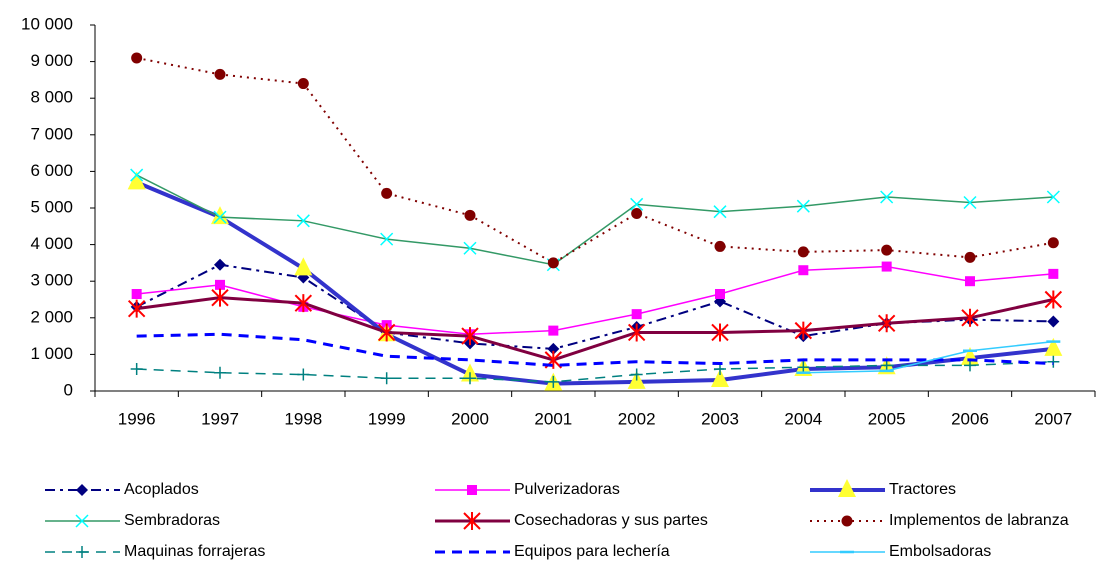  I want to click on x-tick-label: 1998, so click(303, 418).